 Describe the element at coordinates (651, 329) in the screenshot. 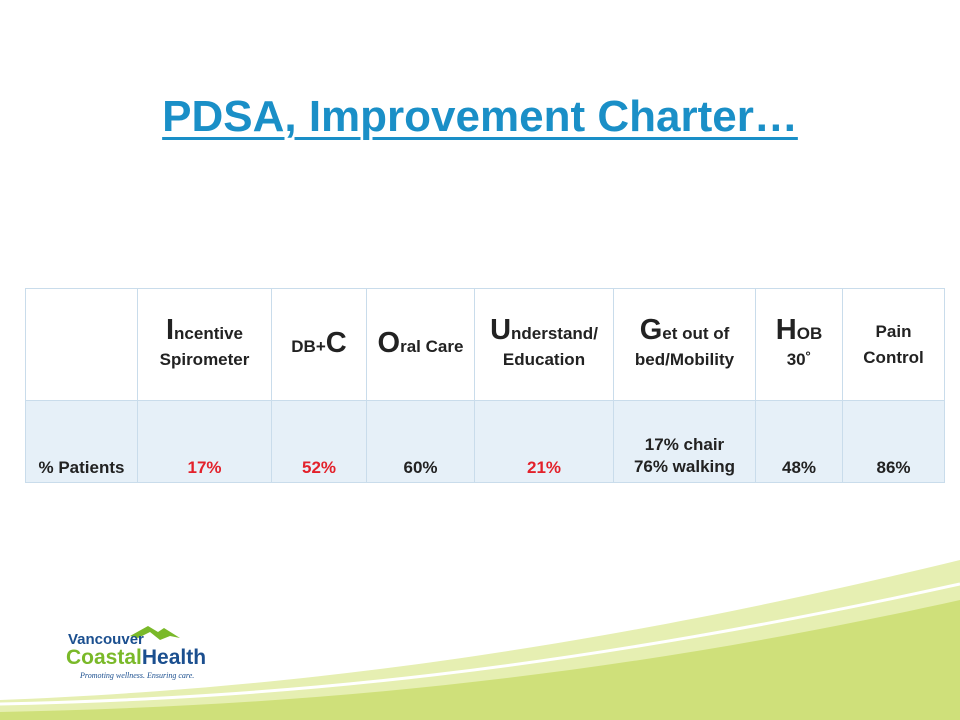

I see `header-letter: G` at that location.